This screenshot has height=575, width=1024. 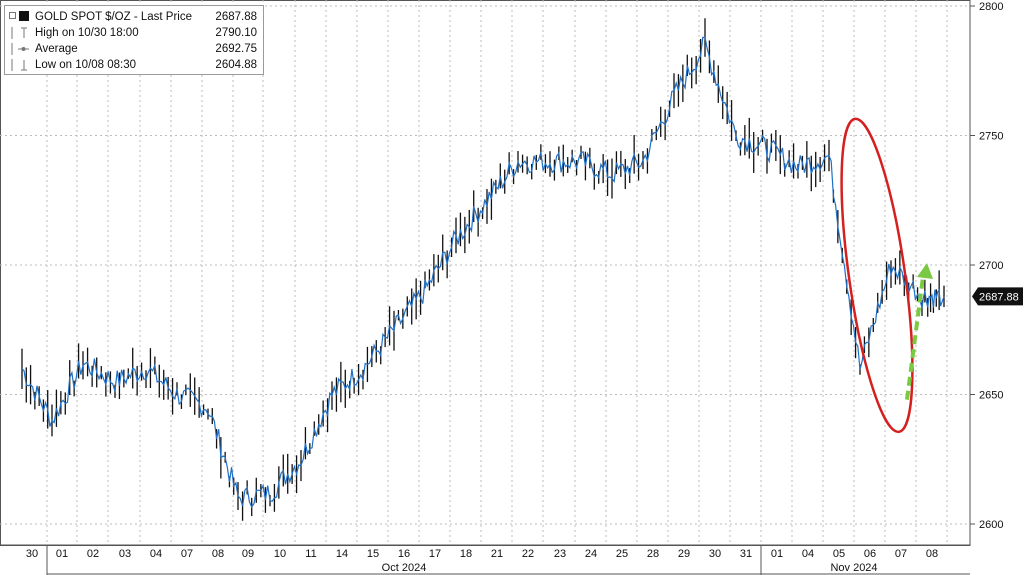 What do you see at coordinates (236, 17) in the screenshot?
I see `legend-series-value: 2687.88` at bounding box center [236, 17].